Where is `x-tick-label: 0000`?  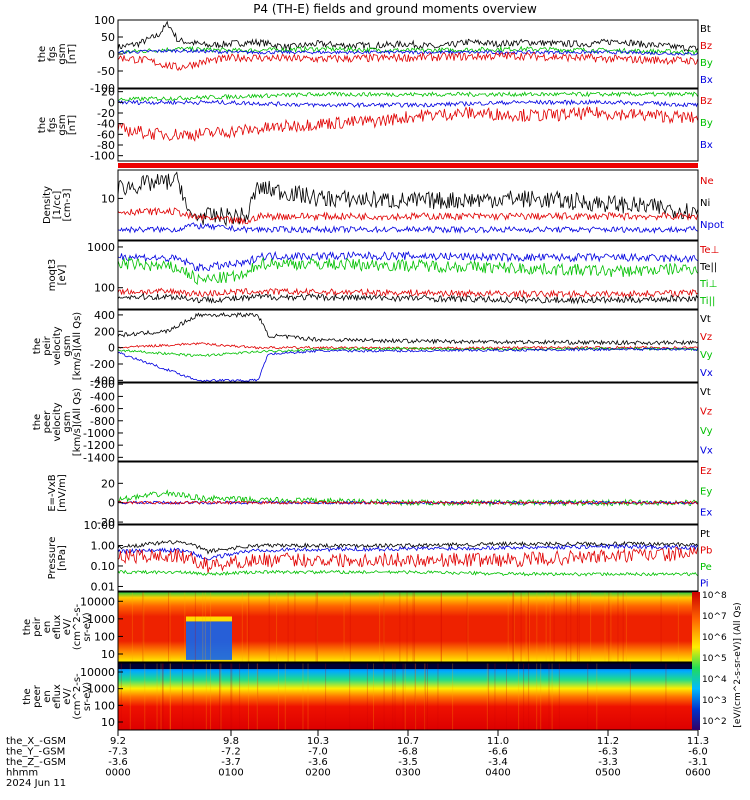 x-tick-label: 0000 is located at coordinates (117, 773).